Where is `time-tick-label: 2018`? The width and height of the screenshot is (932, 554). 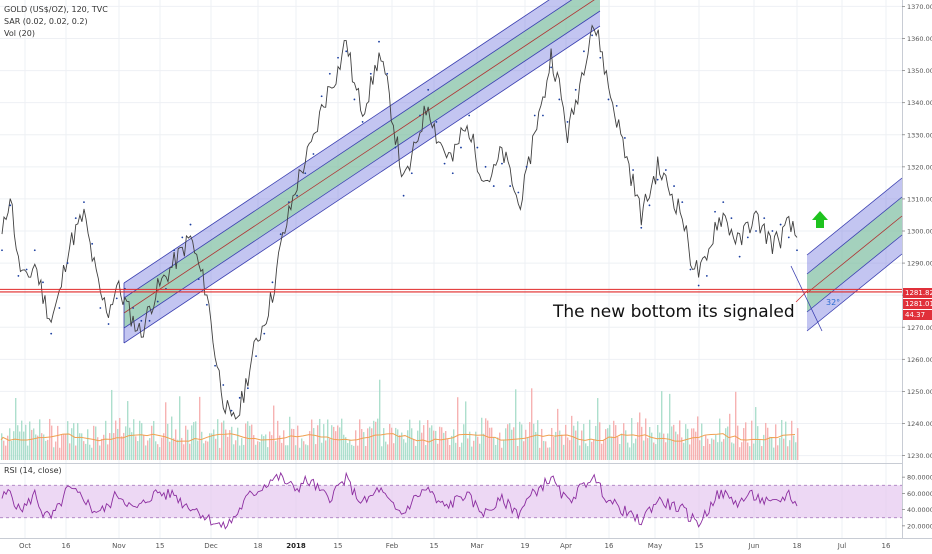 time-tick-label: 2018 is located at coordinates (296, 546).